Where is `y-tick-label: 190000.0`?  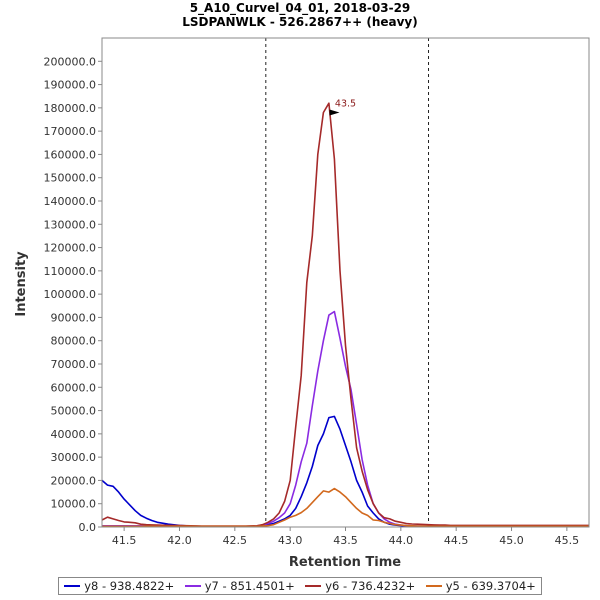 y-tick-label: 190000.0 is located at coordinates (70, 85).